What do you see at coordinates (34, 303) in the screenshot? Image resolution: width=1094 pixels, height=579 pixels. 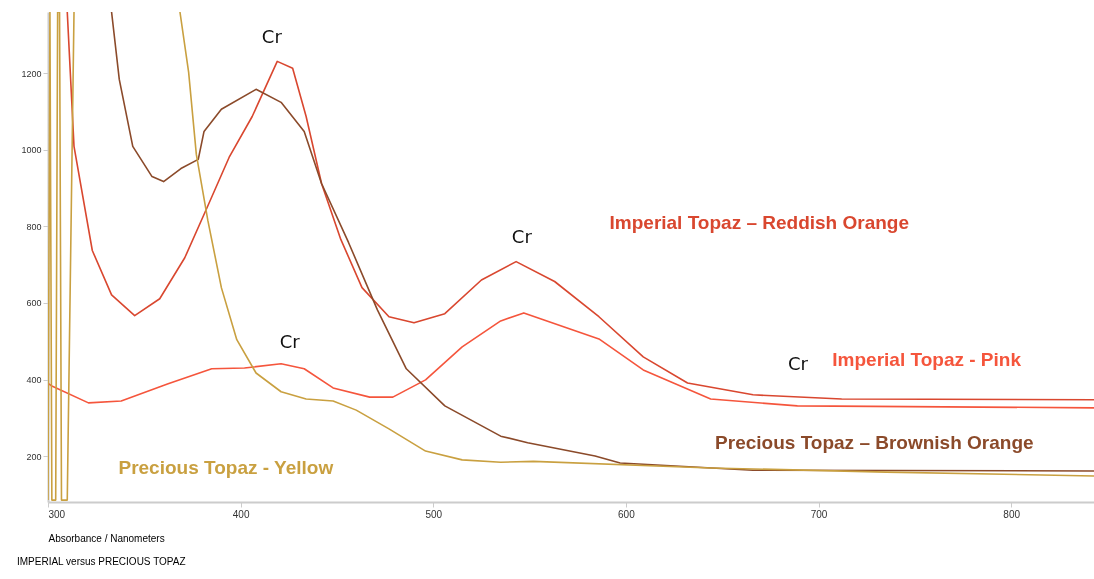 I see `y-tick-label: 600` at bounding box center [34, 303].